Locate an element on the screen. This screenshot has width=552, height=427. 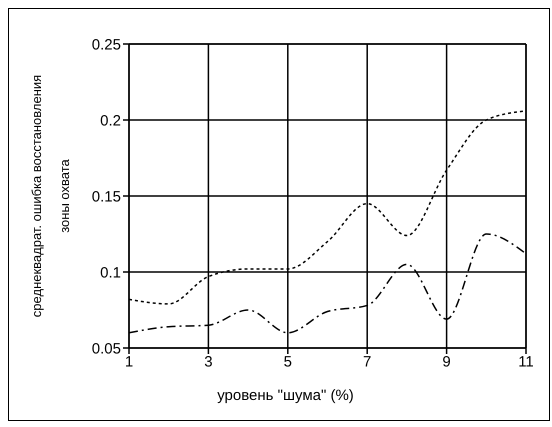
x-tick-label: 5 is located at coordinates (288, 362).